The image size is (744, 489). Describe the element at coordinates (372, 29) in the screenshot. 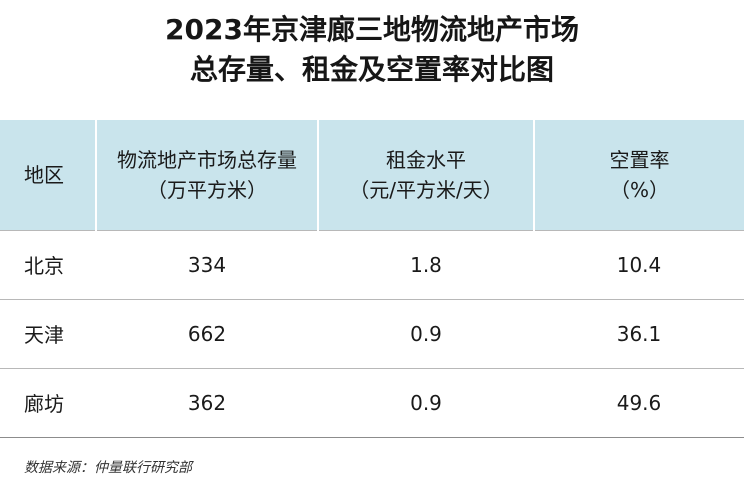

I see `chart-title-line-1: 2023年京津廊三地物流地产市场` at that location.